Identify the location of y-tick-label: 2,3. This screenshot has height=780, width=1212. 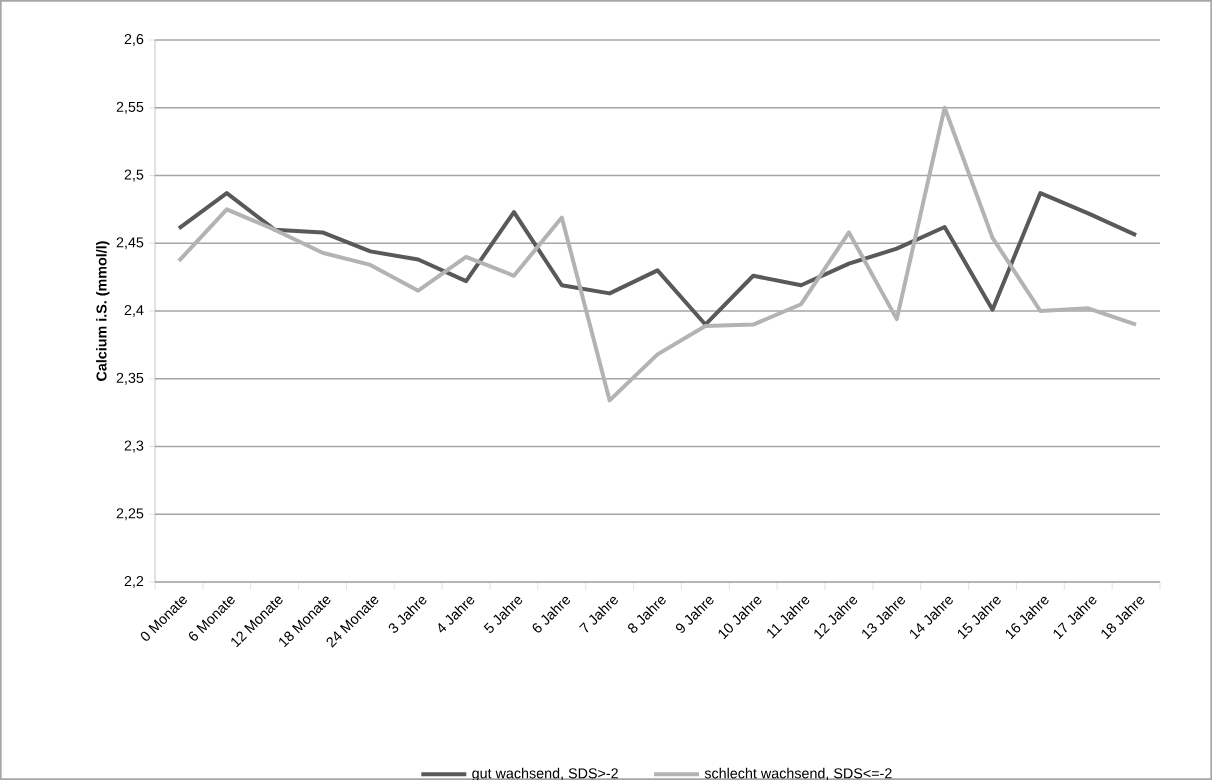
(134, 446).